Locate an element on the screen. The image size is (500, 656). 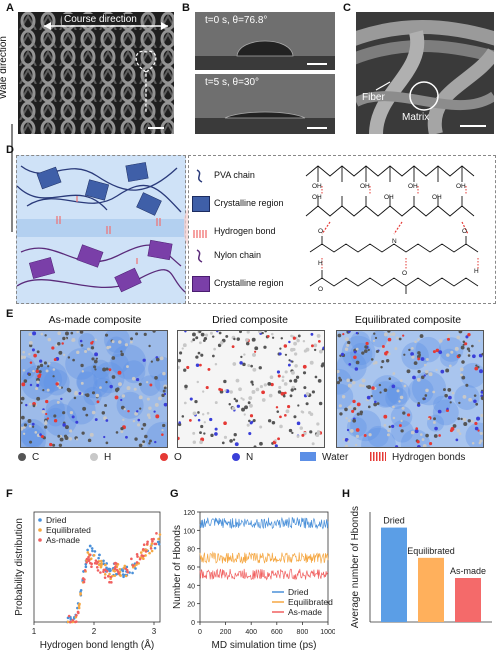
legend-nylon-chain-label: Nylon chain is located at coordinates (238, 255).